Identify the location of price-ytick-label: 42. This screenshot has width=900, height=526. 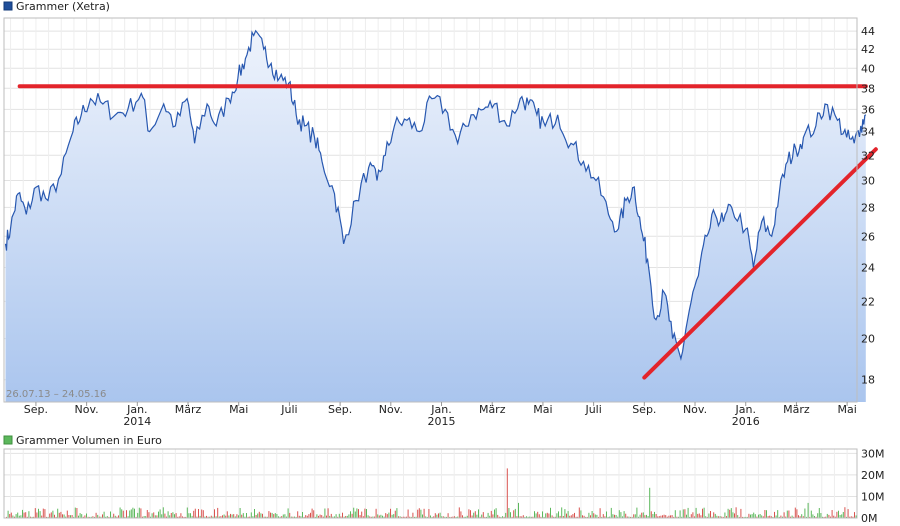
(868, 49).